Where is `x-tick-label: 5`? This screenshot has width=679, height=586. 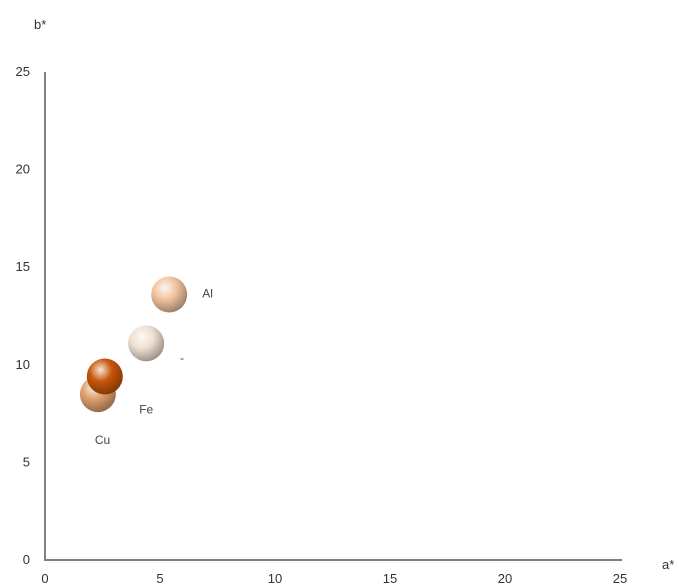
x-tick-label: 5 is located at coordinates (159, 578).